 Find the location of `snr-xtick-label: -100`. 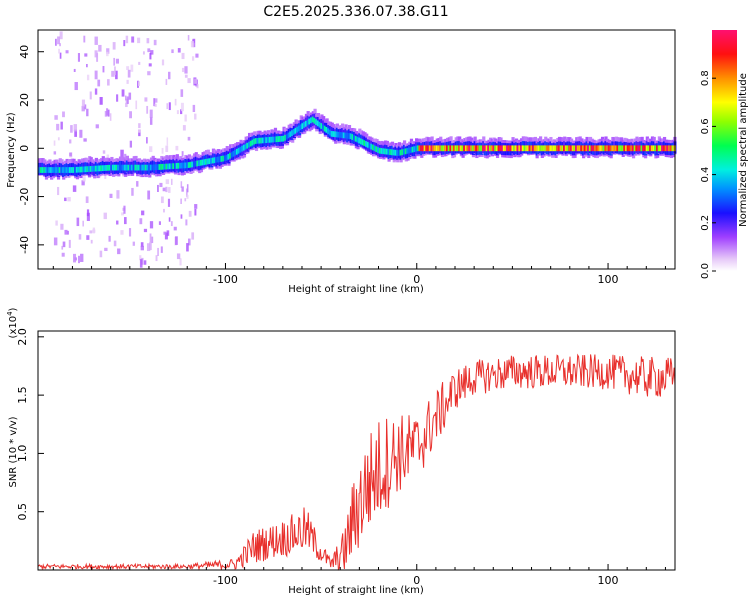

snr-xtick-label: -100 is located at coordinates (225, 580).